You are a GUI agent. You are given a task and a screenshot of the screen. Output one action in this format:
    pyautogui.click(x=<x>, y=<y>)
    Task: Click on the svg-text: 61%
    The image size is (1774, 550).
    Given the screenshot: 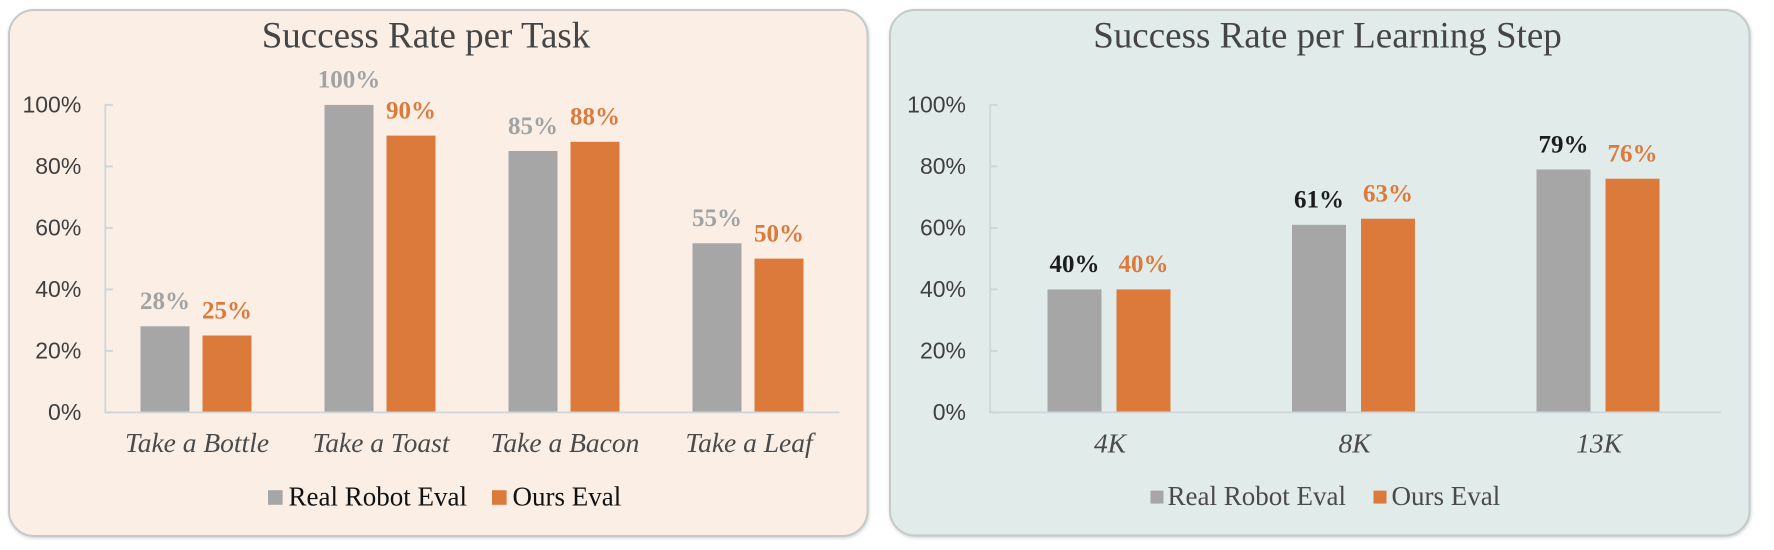 What is the action you would take?
    pyautogui.click(x=1319, y=200)
    